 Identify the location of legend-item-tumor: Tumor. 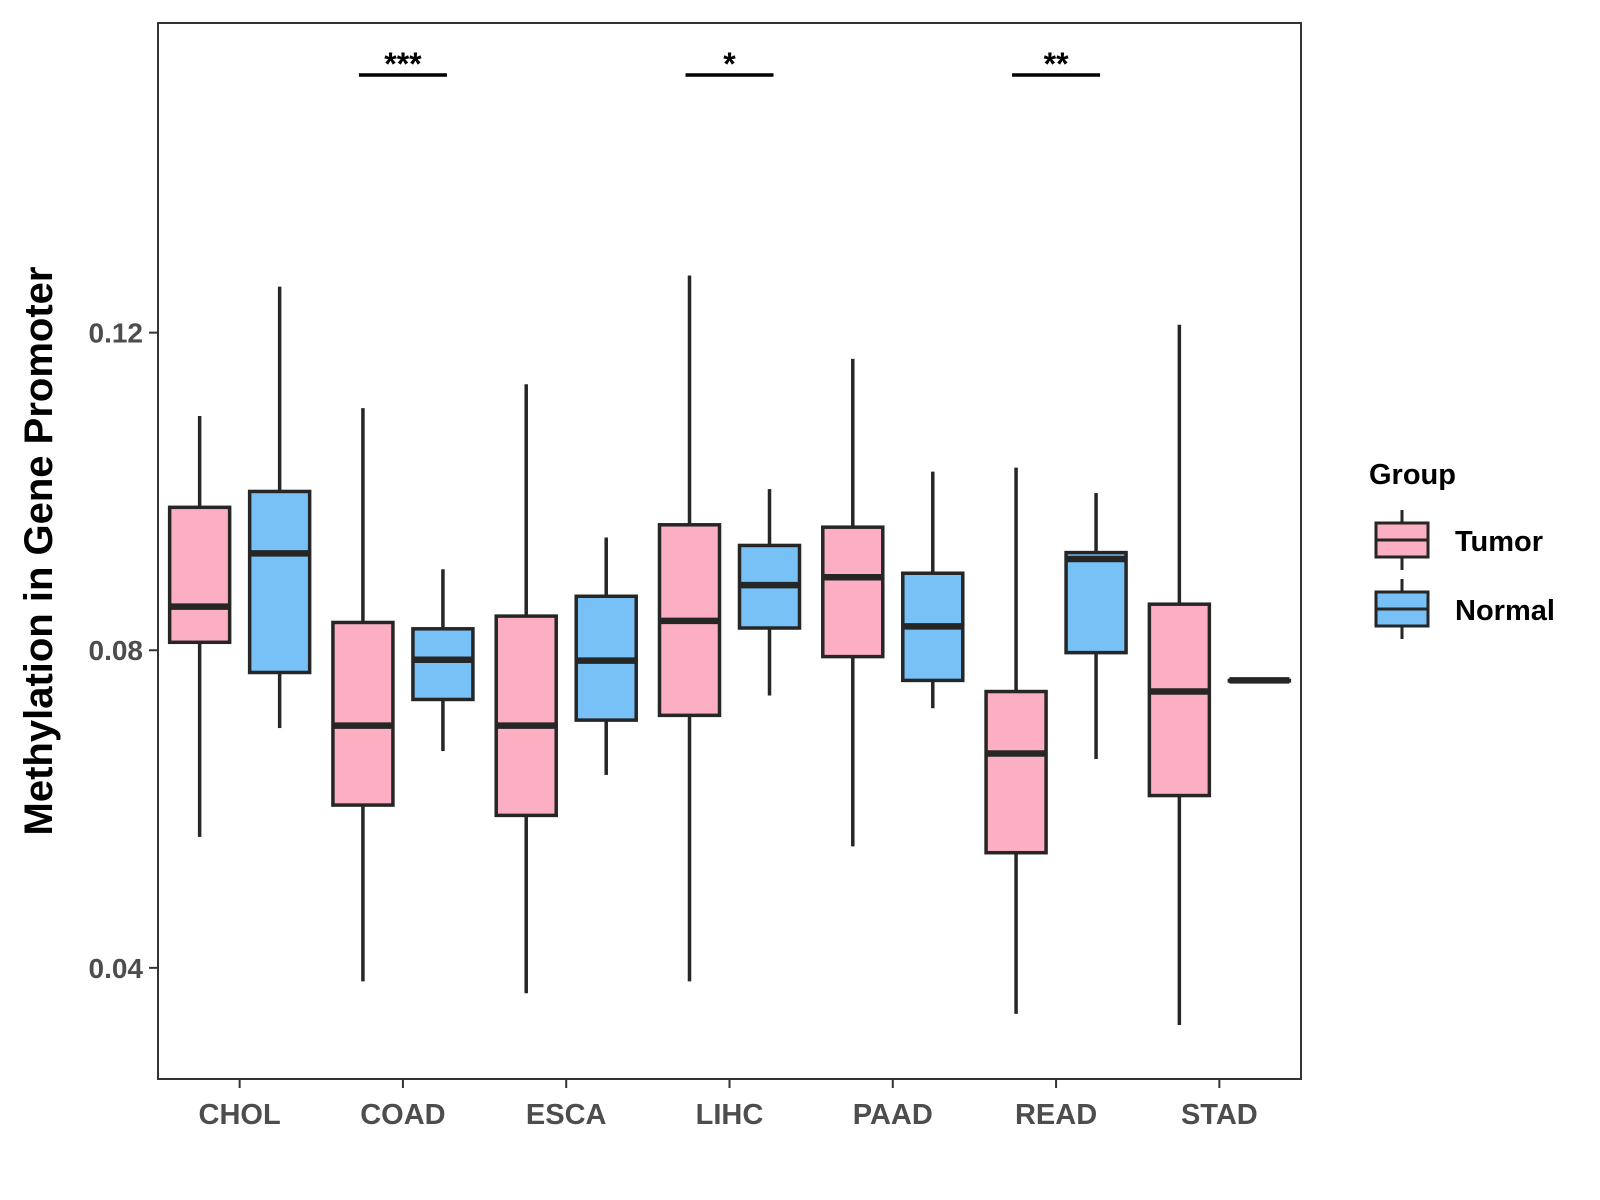
(1458, 540).